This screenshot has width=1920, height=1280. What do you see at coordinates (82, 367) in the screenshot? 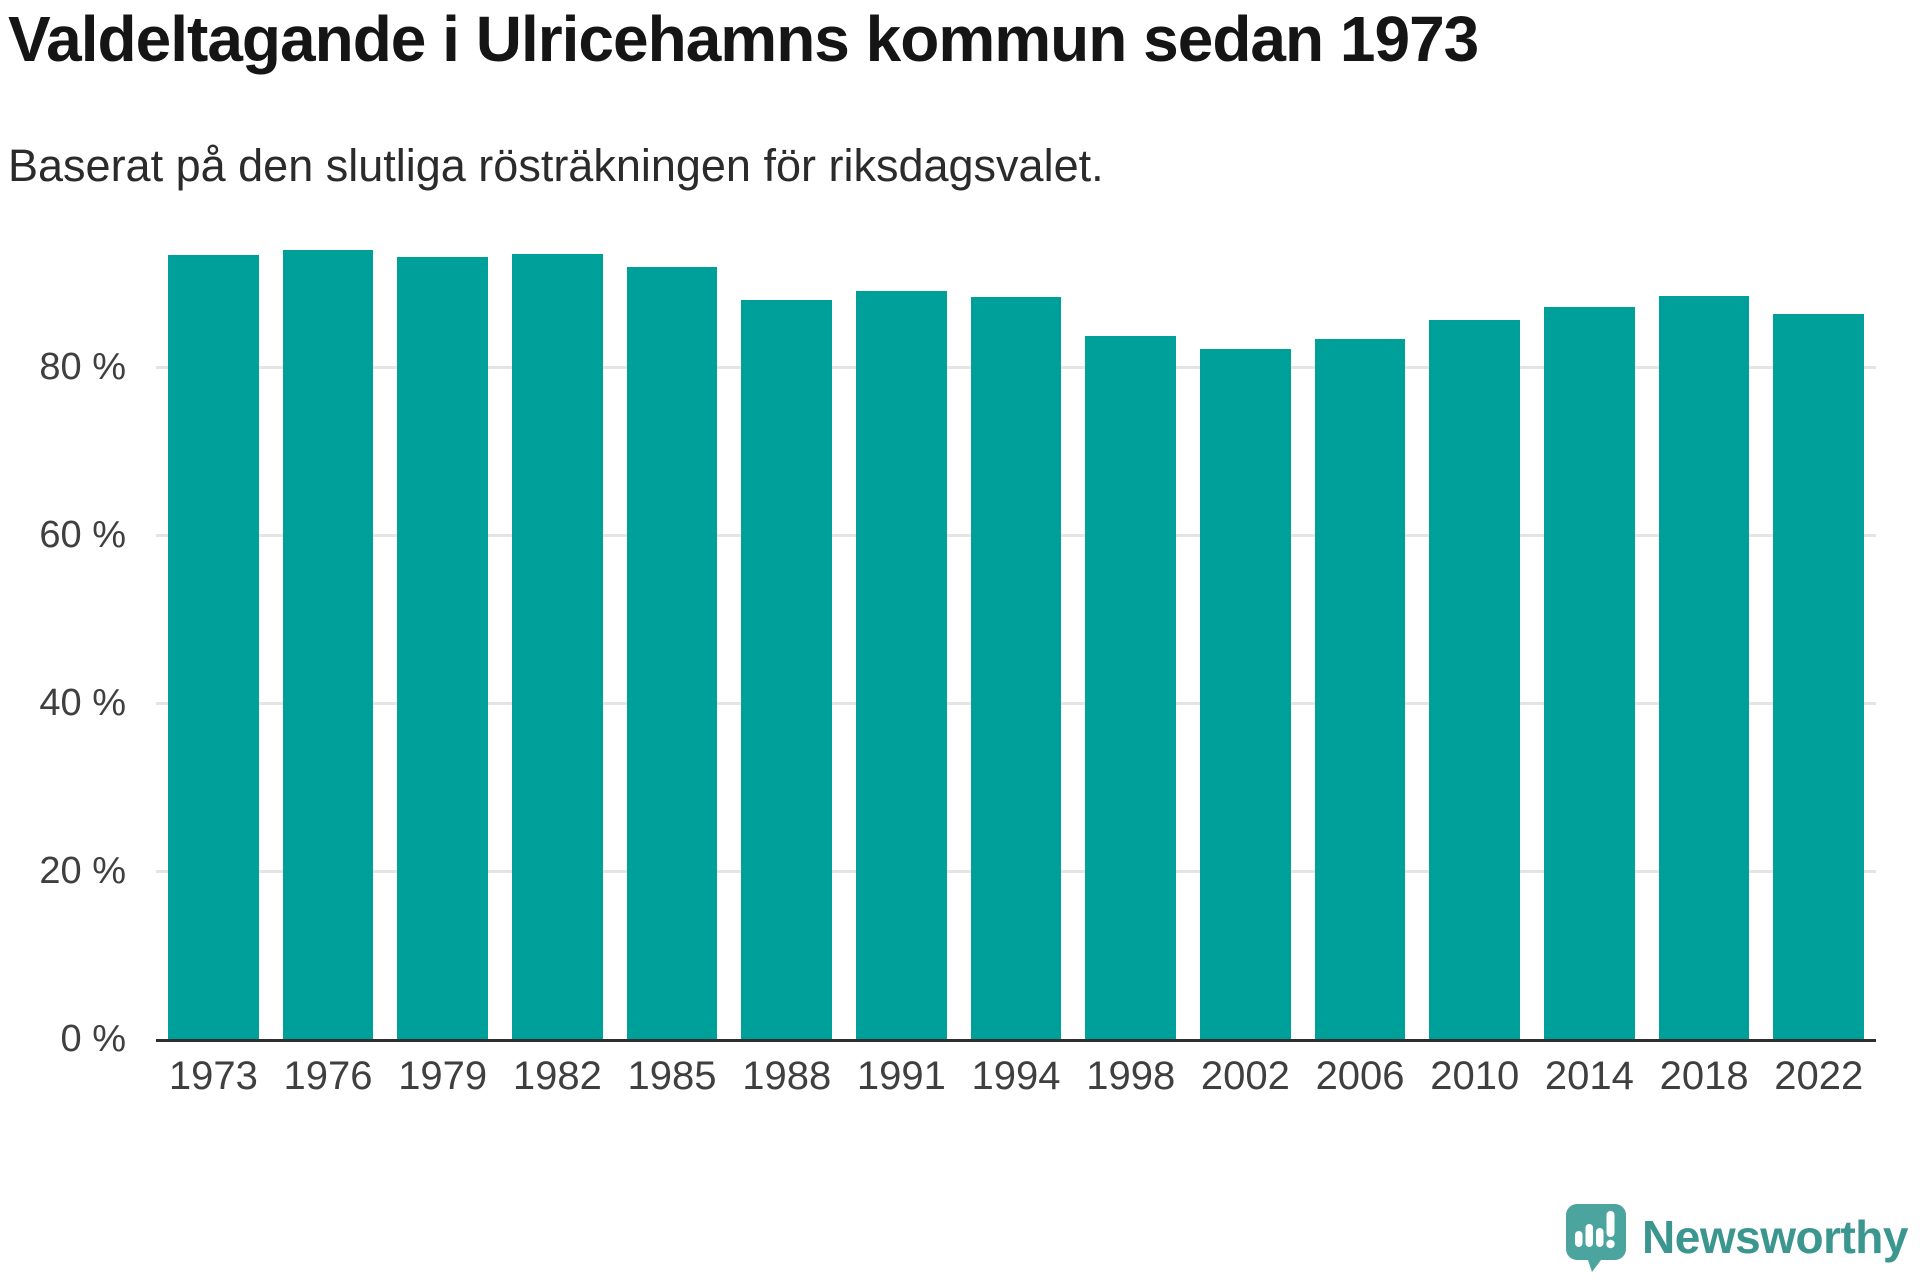
I see `y-tick-label-80: 80 %` at bounding box center [82, 367].